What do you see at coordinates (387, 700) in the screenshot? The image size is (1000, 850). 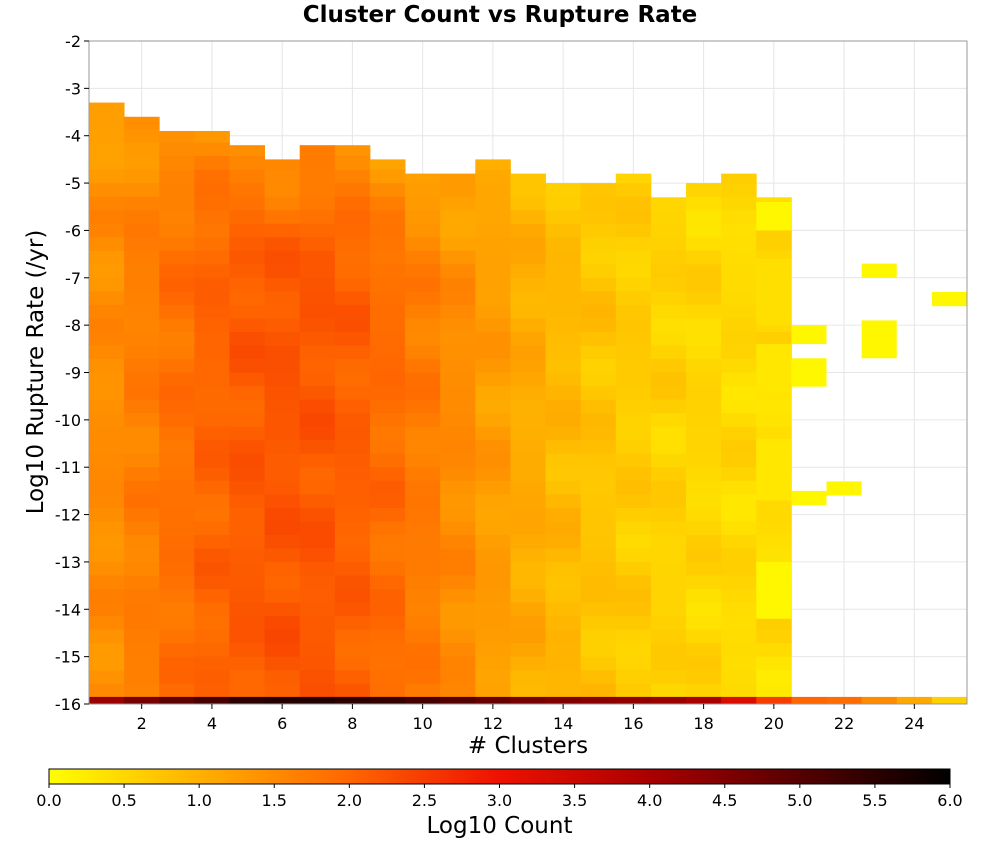 I see `heatmap-cell-bottom-row` at bounding box center [387, 700].